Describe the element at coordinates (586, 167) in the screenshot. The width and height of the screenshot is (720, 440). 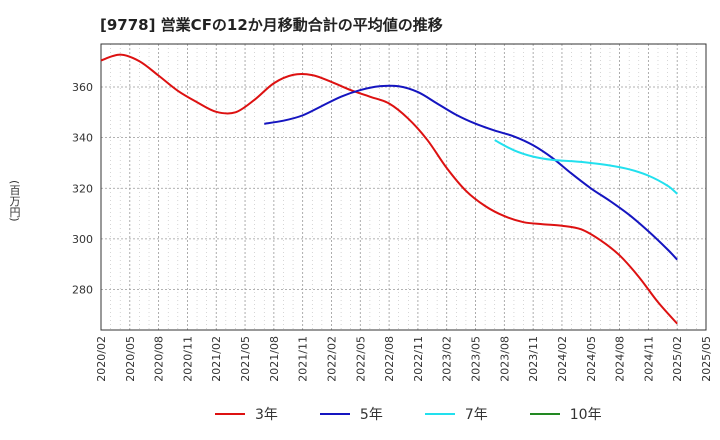
I see `series-line-7年` at that location.